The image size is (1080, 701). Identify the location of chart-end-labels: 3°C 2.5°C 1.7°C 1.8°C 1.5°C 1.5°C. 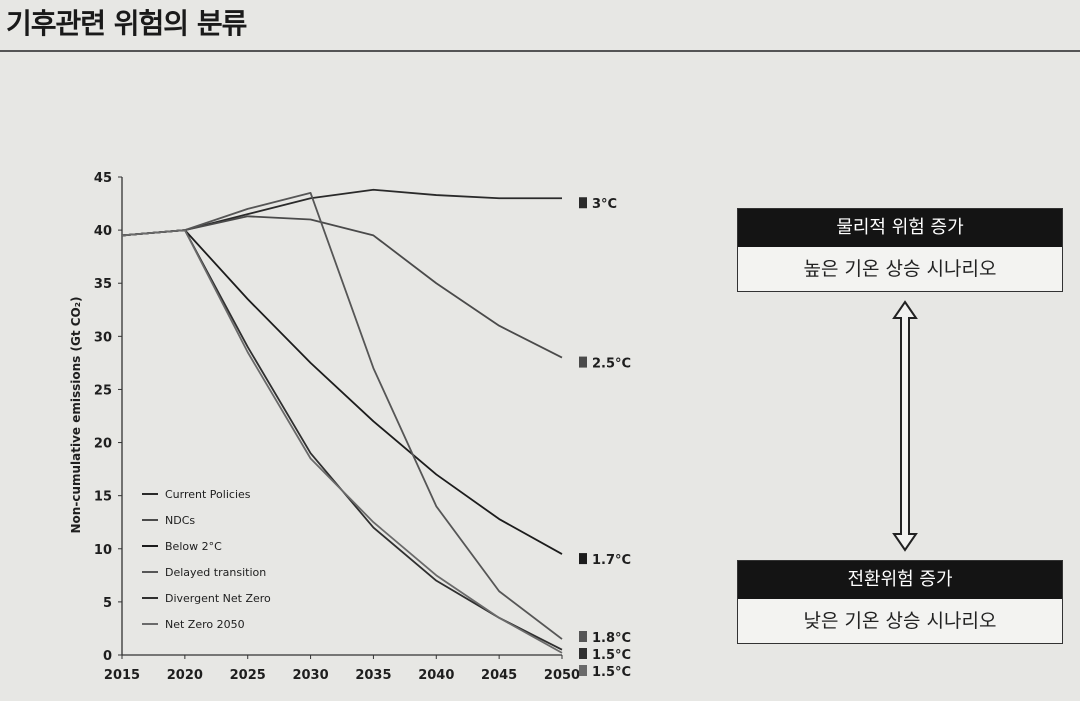
(605, 438).